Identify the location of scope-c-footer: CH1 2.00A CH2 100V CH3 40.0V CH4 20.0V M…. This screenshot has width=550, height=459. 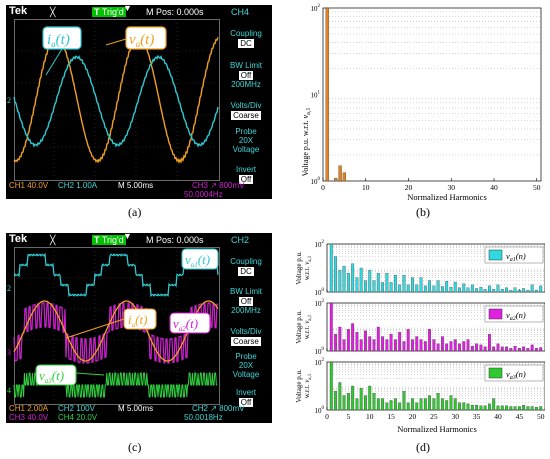
(139, 413).